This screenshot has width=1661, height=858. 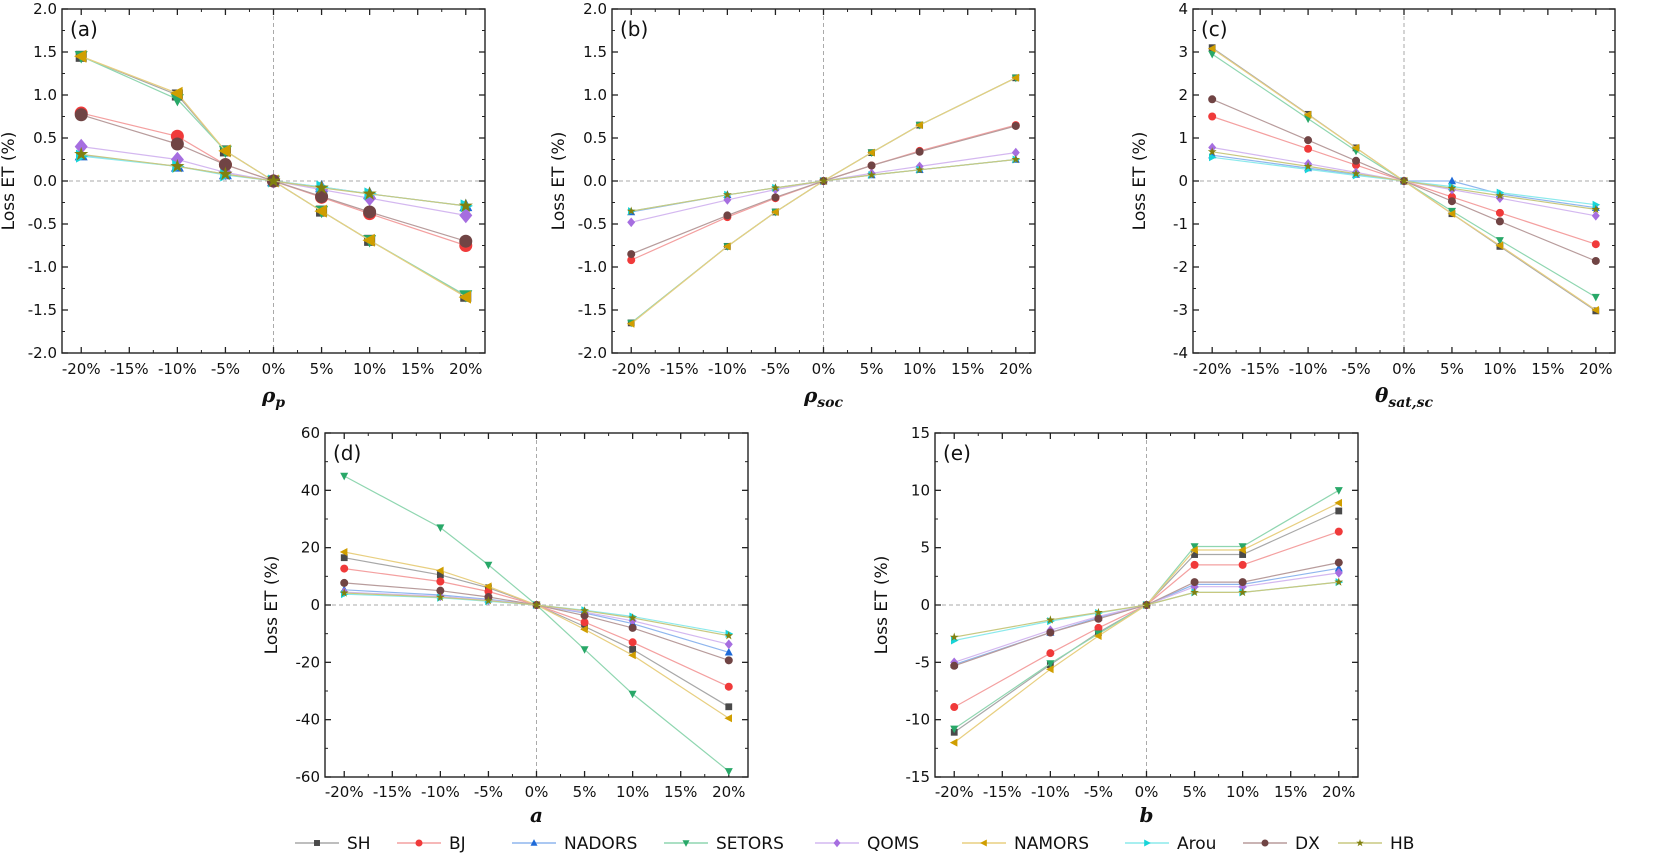 I want to click on x-tick-label: 0%, so click(x=1404, y=369).